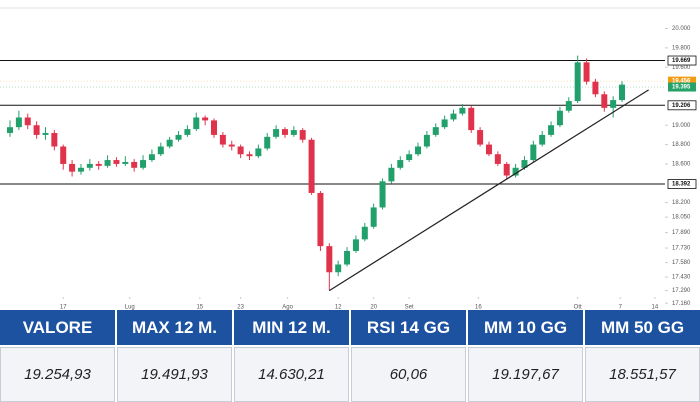 The width and height of the screenshot is (700, 402). Describe the element at coordinates (681, 291) in the screenshot. I see `y-tick-label: 17.290` at that location.